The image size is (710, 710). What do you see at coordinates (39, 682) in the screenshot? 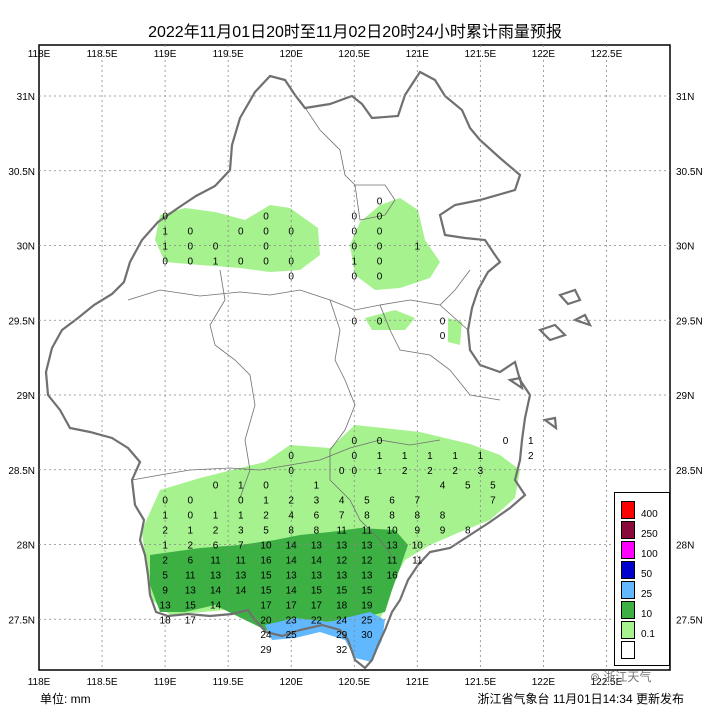
I see `lon-label-bottom: 118E` at bounding box center [39, 682].